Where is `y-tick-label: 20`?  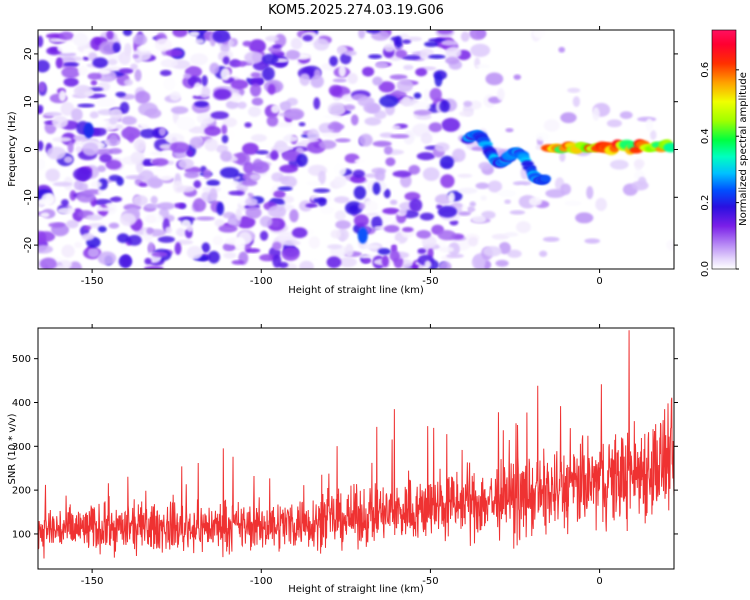 y-tick-label: 20 is located at coordinates (28, 54).